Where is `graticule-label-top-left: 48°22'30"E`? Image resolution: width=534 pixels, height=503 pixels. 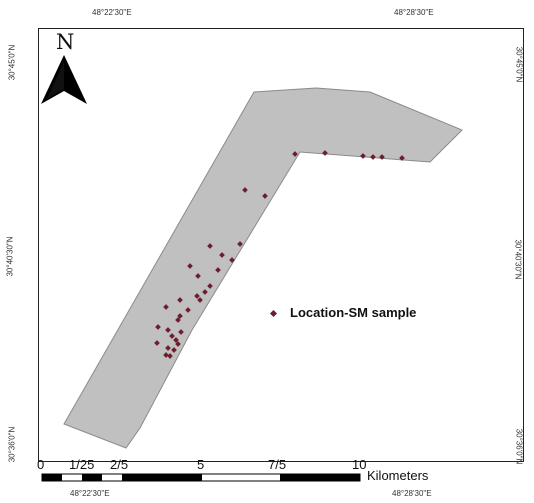 graticule-label-top-left: 48°22'30"E is located at coordinates (112, 12).